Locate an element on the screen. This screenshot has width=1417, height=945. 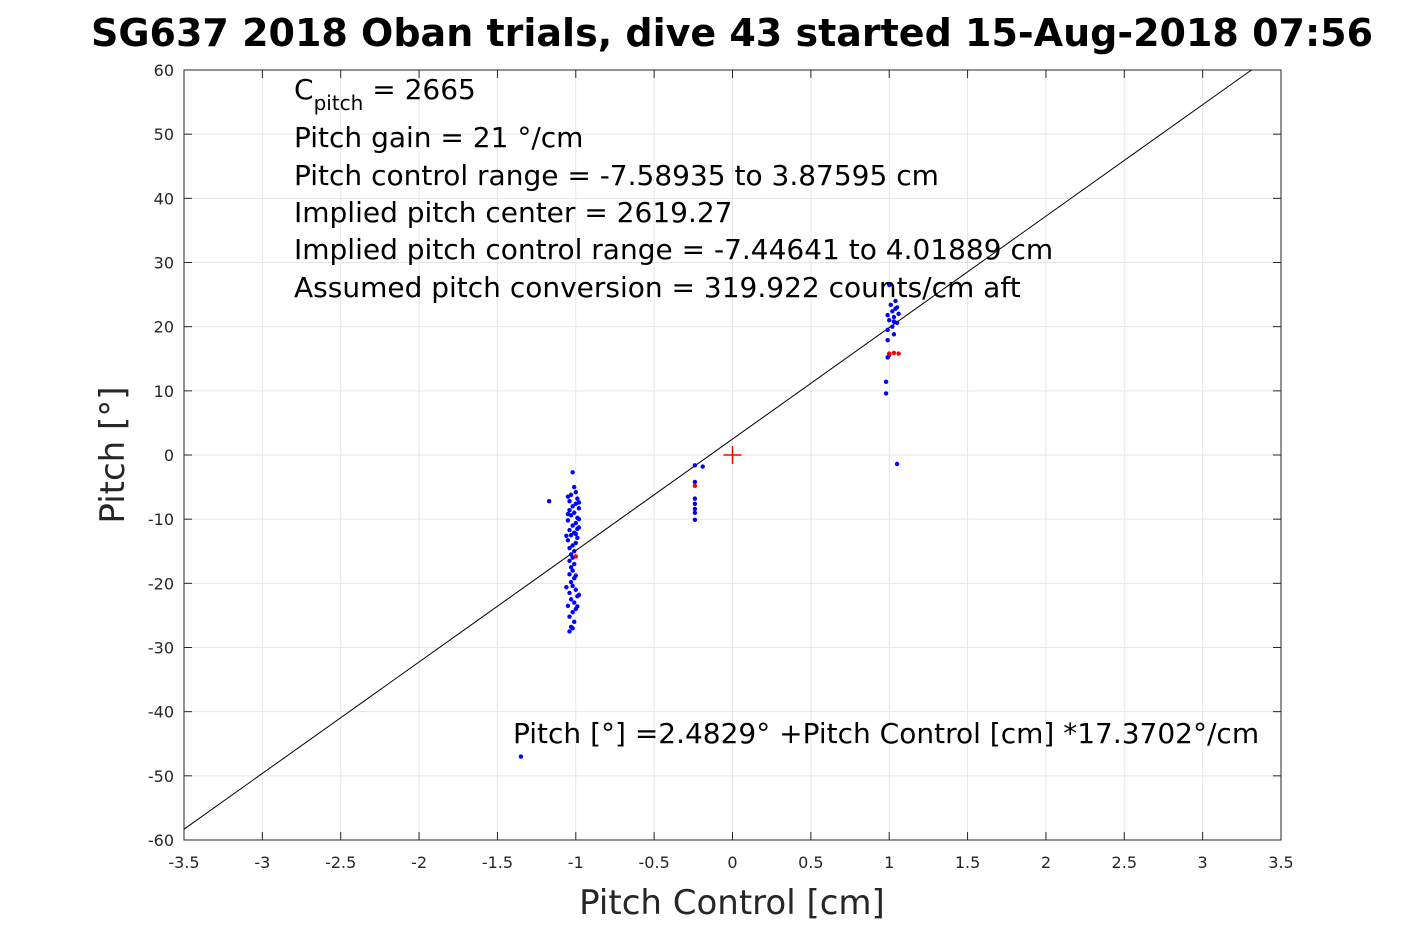
x-tick-label: -0.5 is located at coordinates (654, 862).